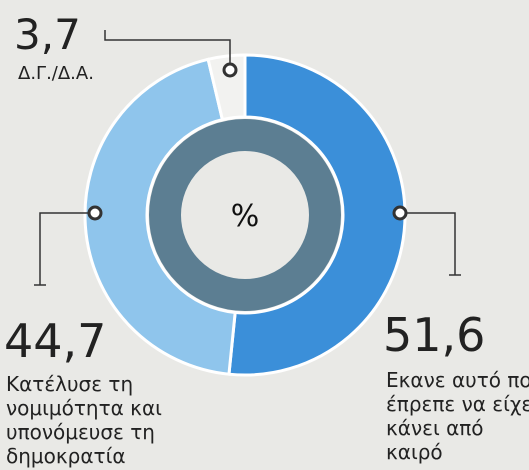 The width and height of the screenshot is (529, 470). I want to click on value-label: 3,7, so click(47, 34).